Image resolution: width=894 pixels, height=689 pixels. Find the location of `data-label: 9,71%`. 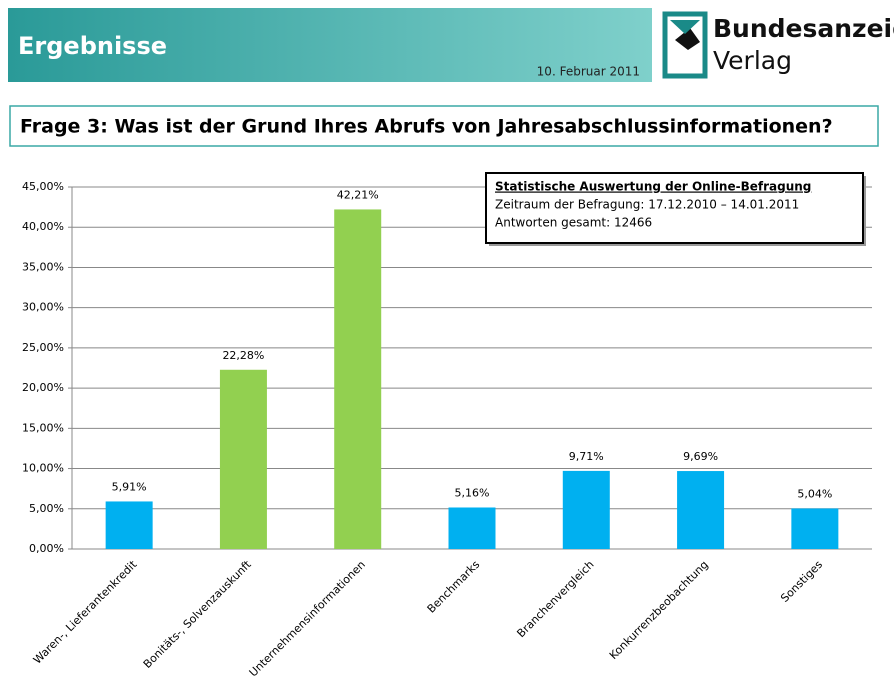

data-label: 9,71% is located at coordinates (586, 456).